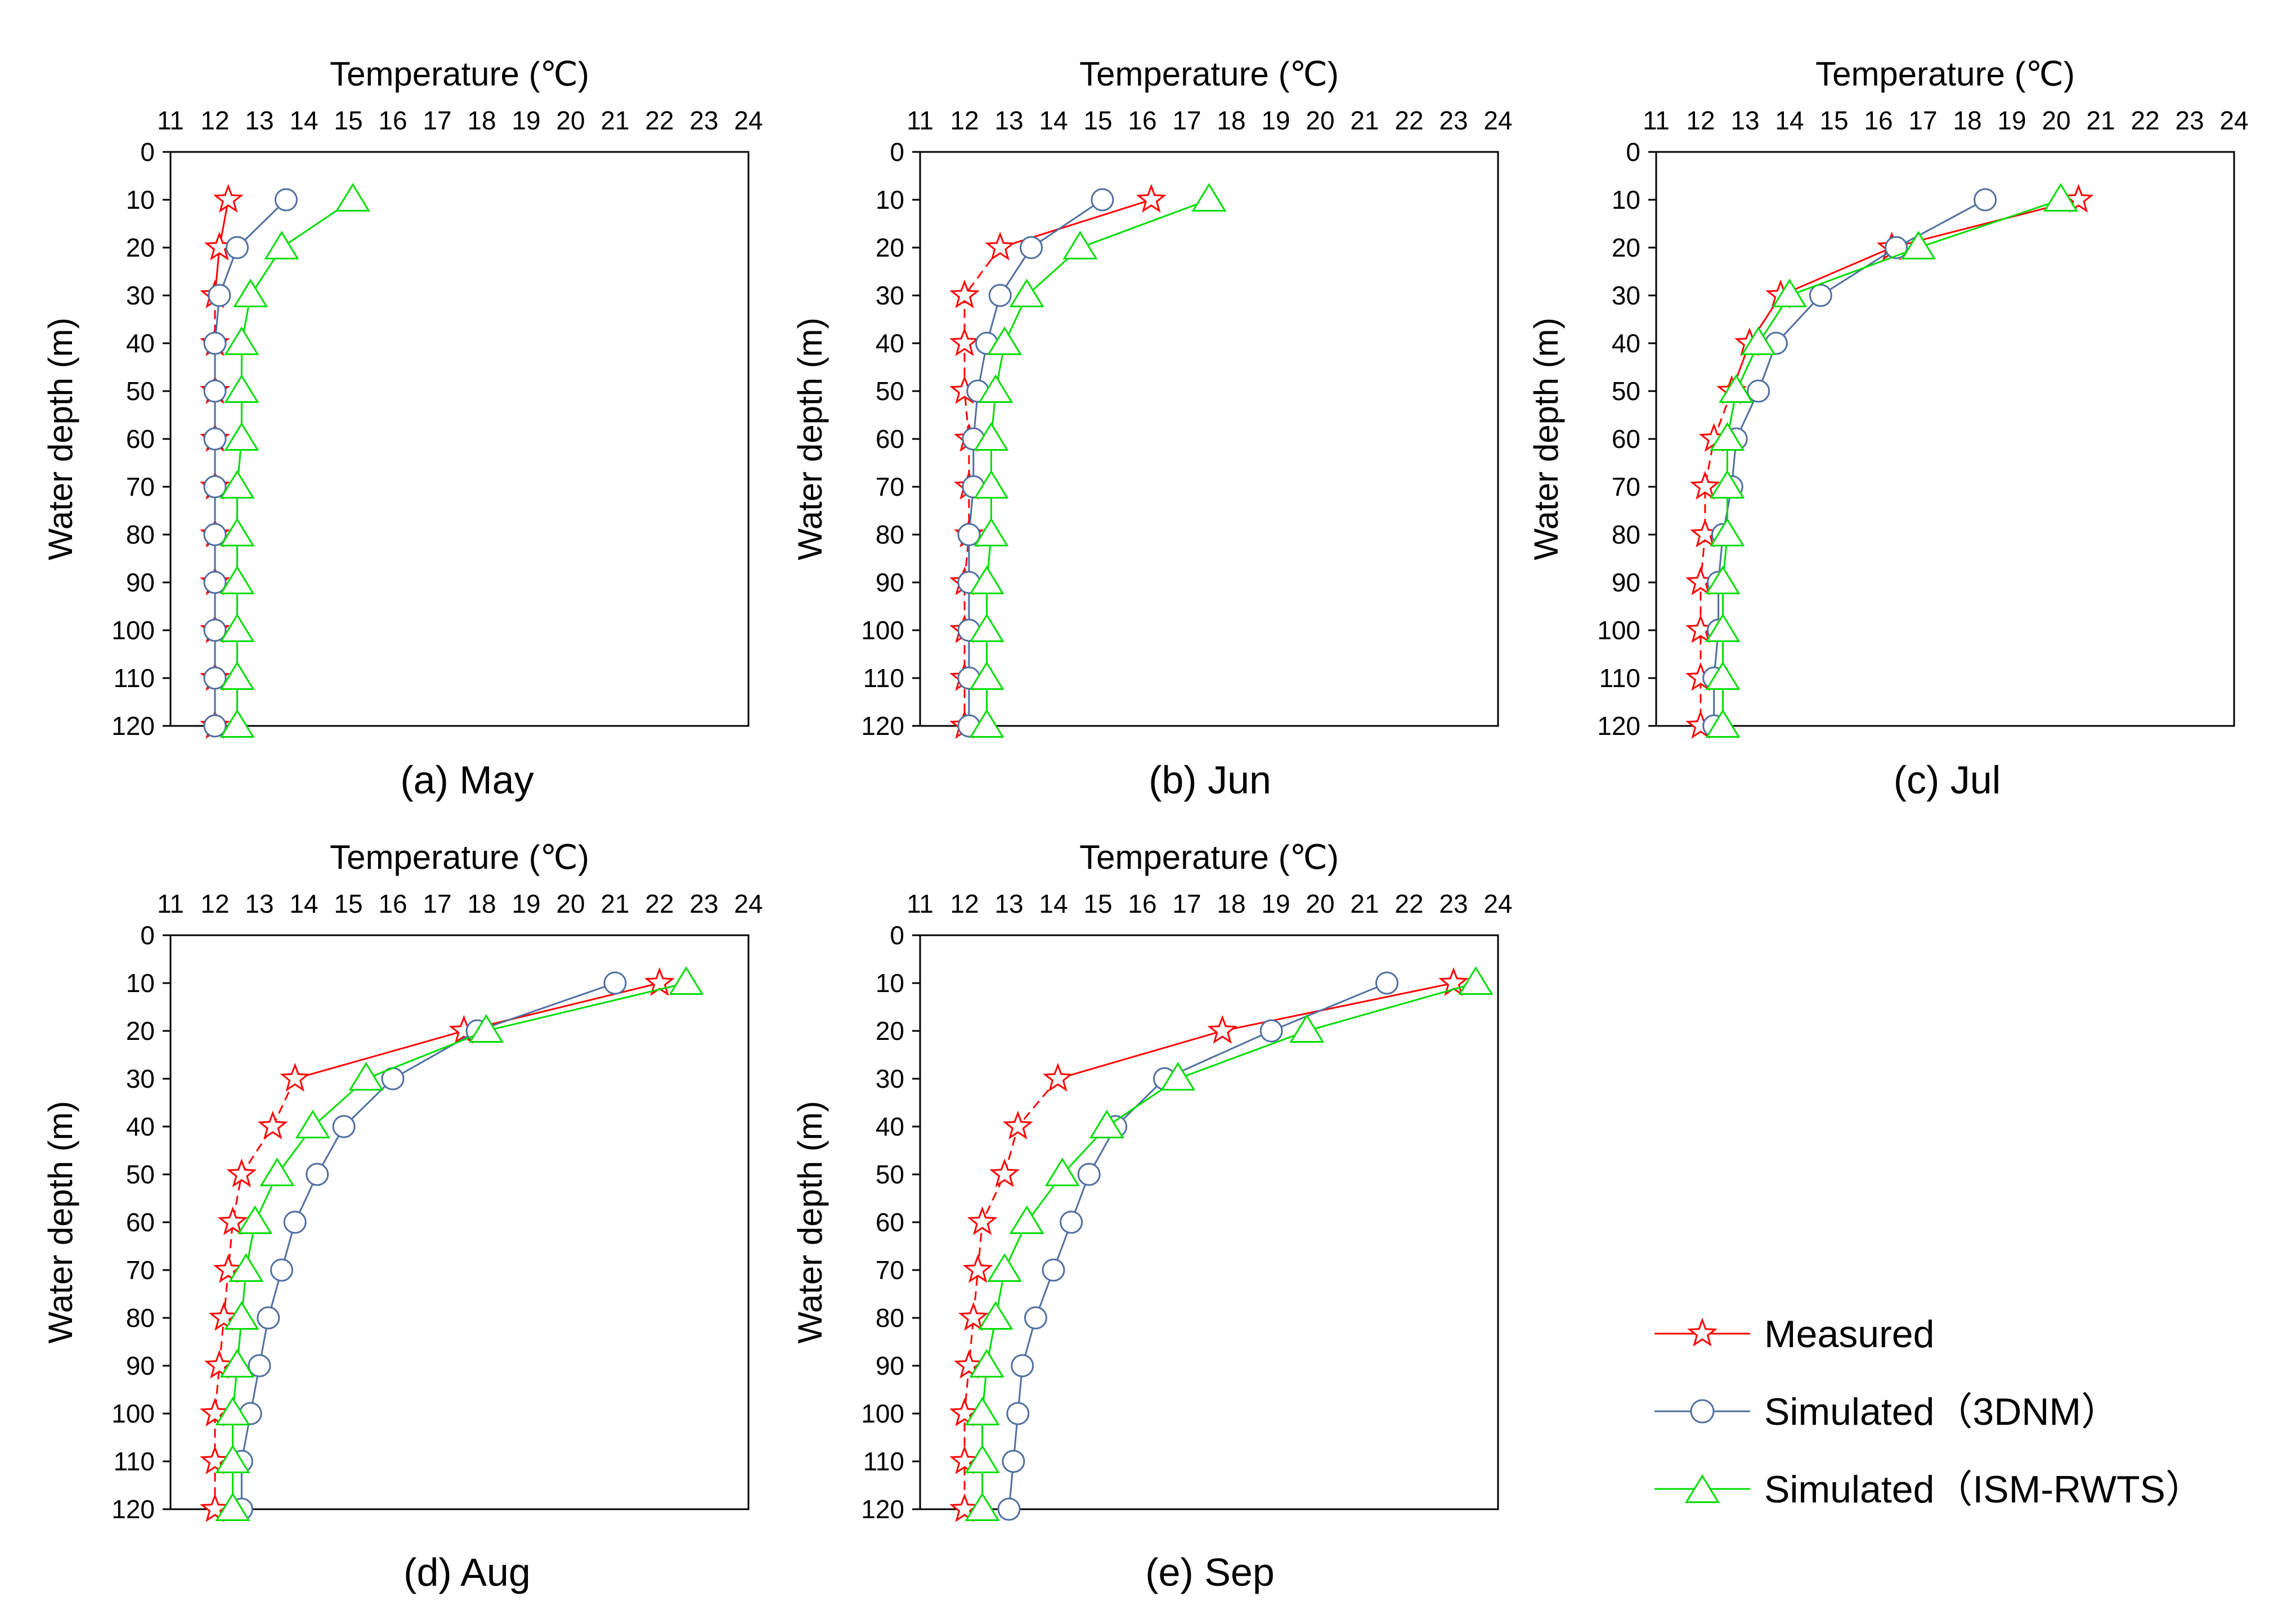 The height and width of the screenshot is (1624, 2278). What do you see at coordinates (1618, 630) in the screenshot?
I see `y-tick-label: 100` at bounding box center [1618, 630].